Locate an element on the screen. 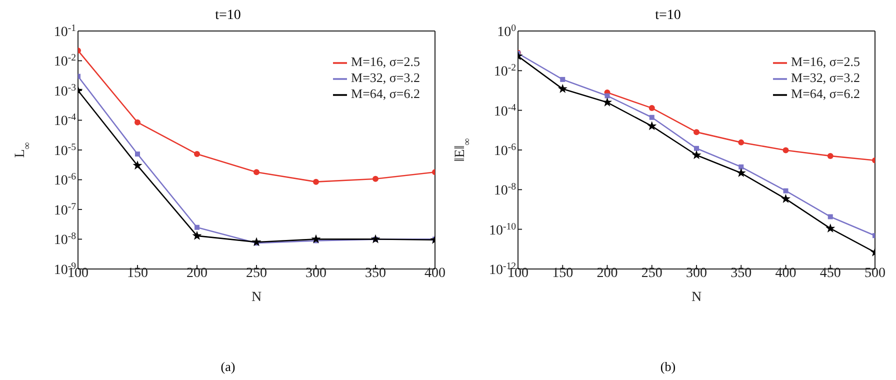 The height and width of the screenshot is (380, 896). y-tick-label: 10$^{-5}$ is located at coordinates (65, 150).